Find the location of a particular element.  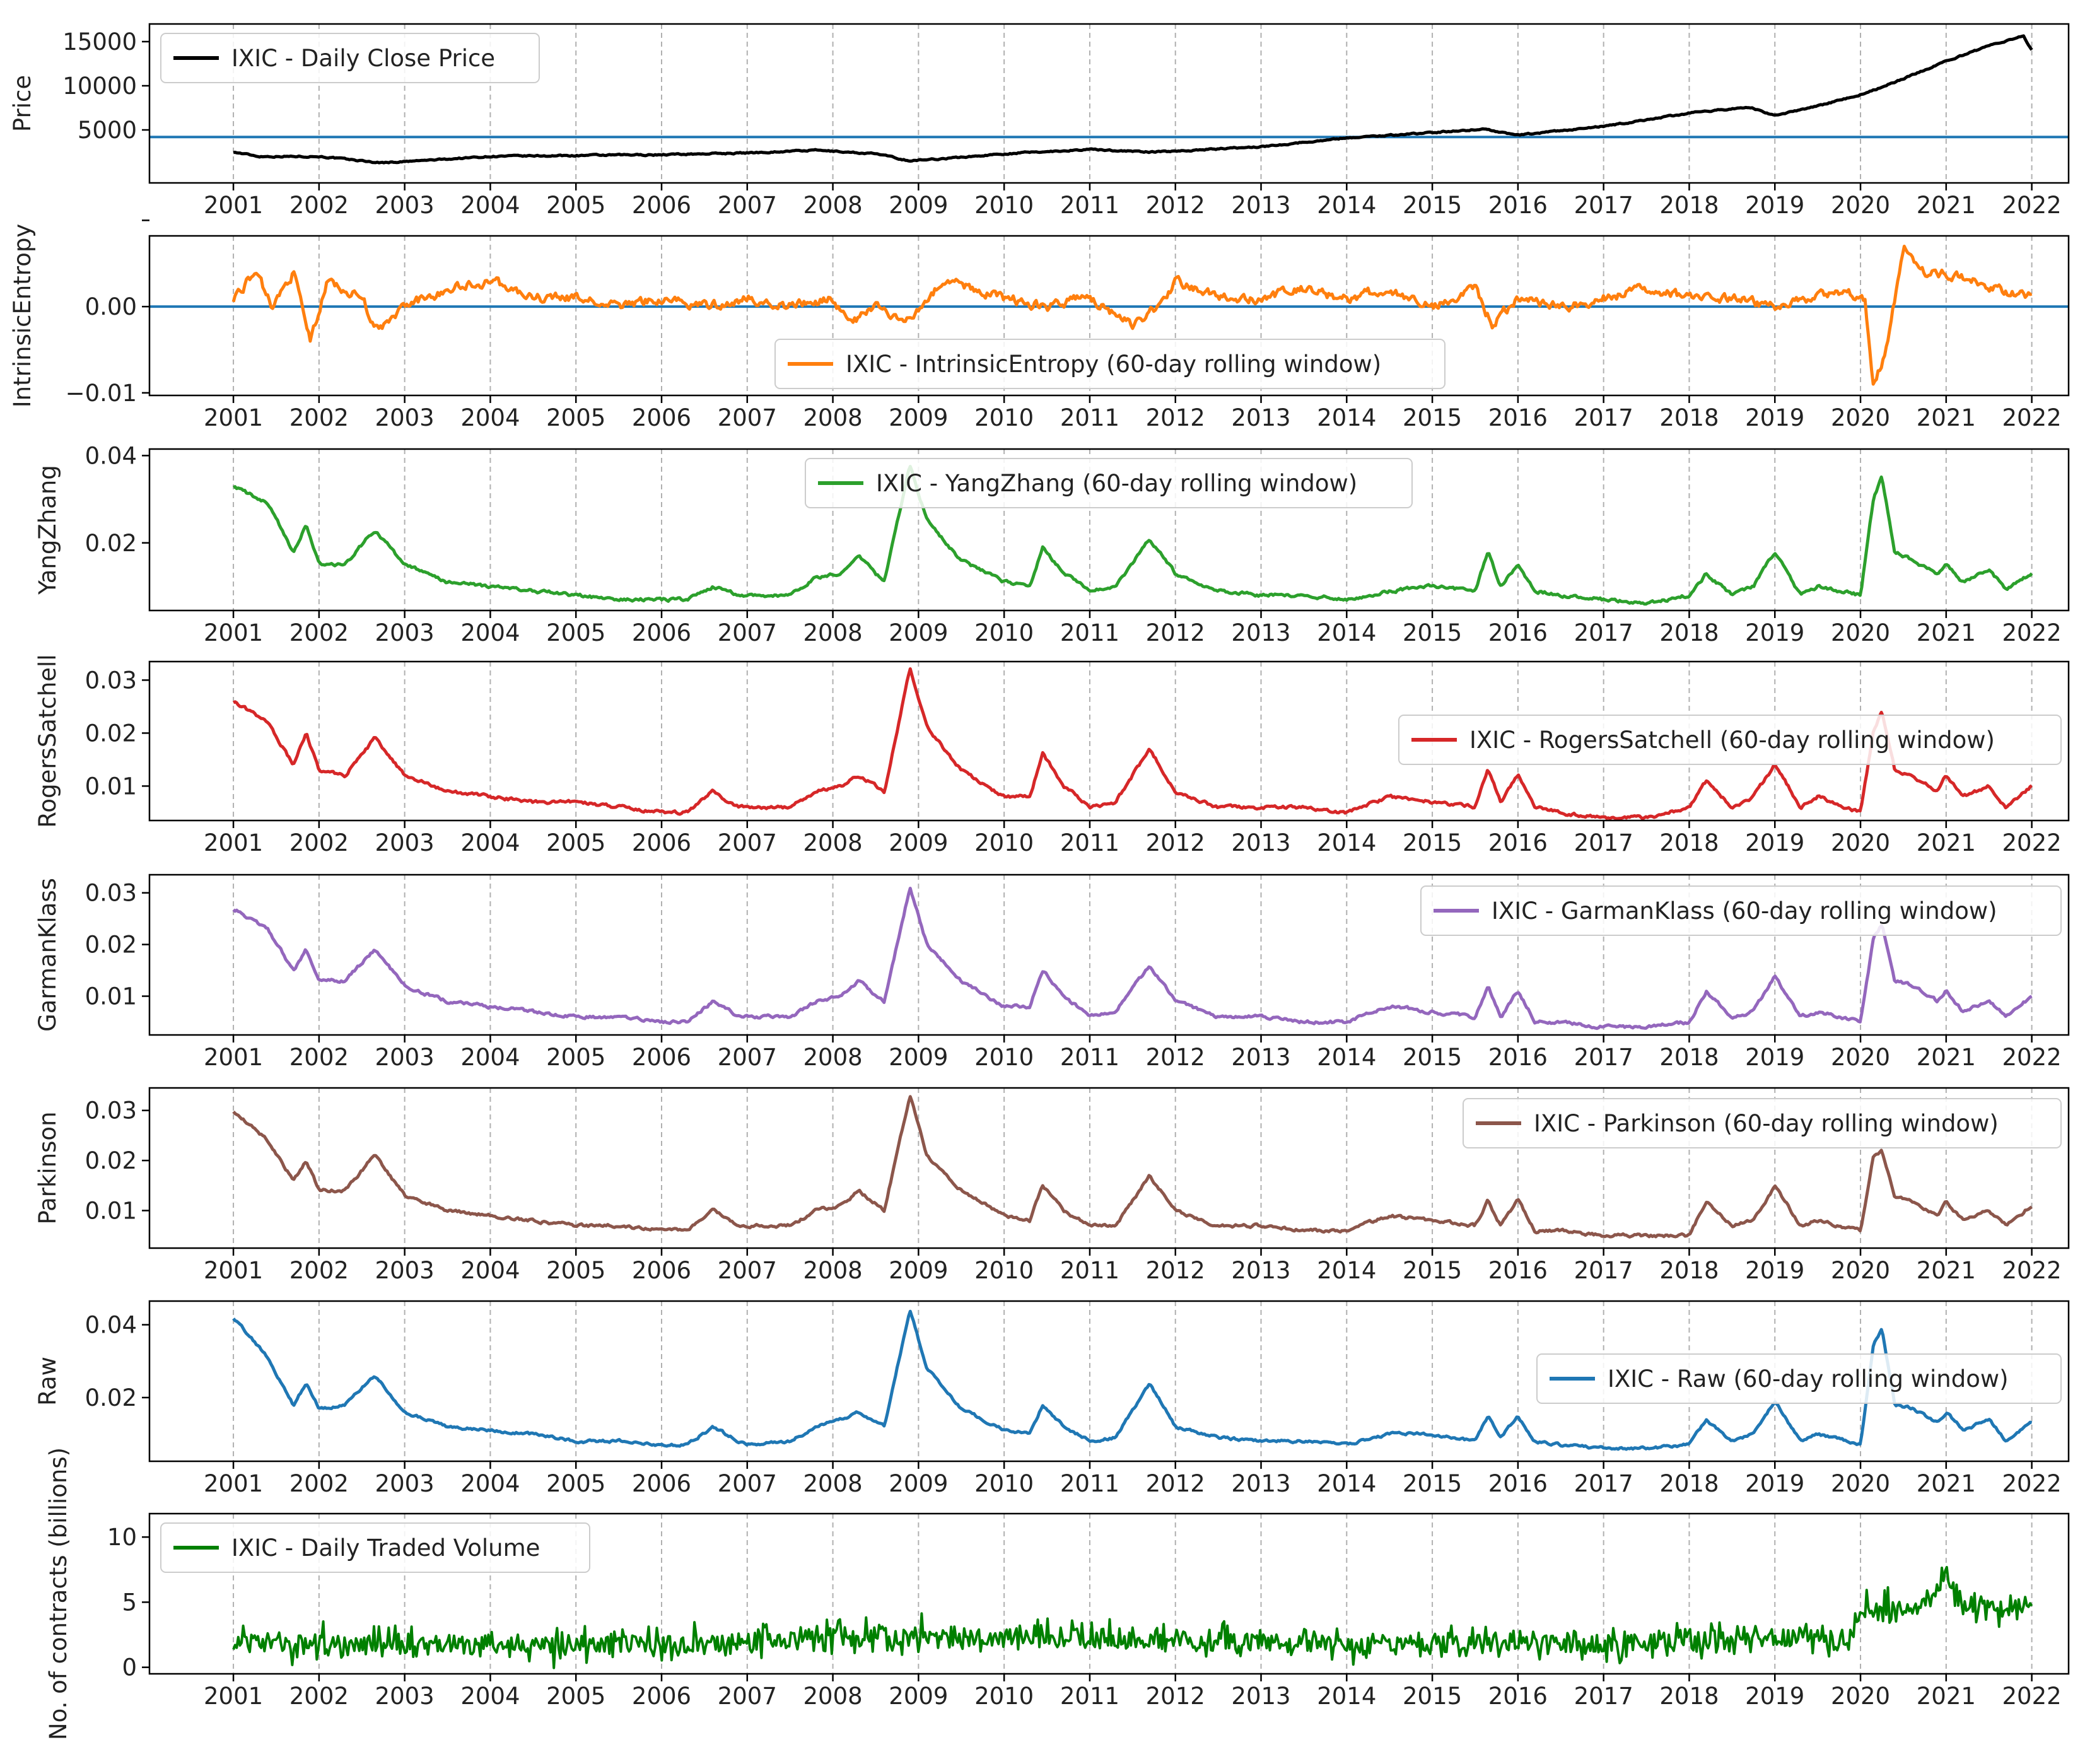

y-axis-label: RogersSatchell is located at coordinates (47, 741).